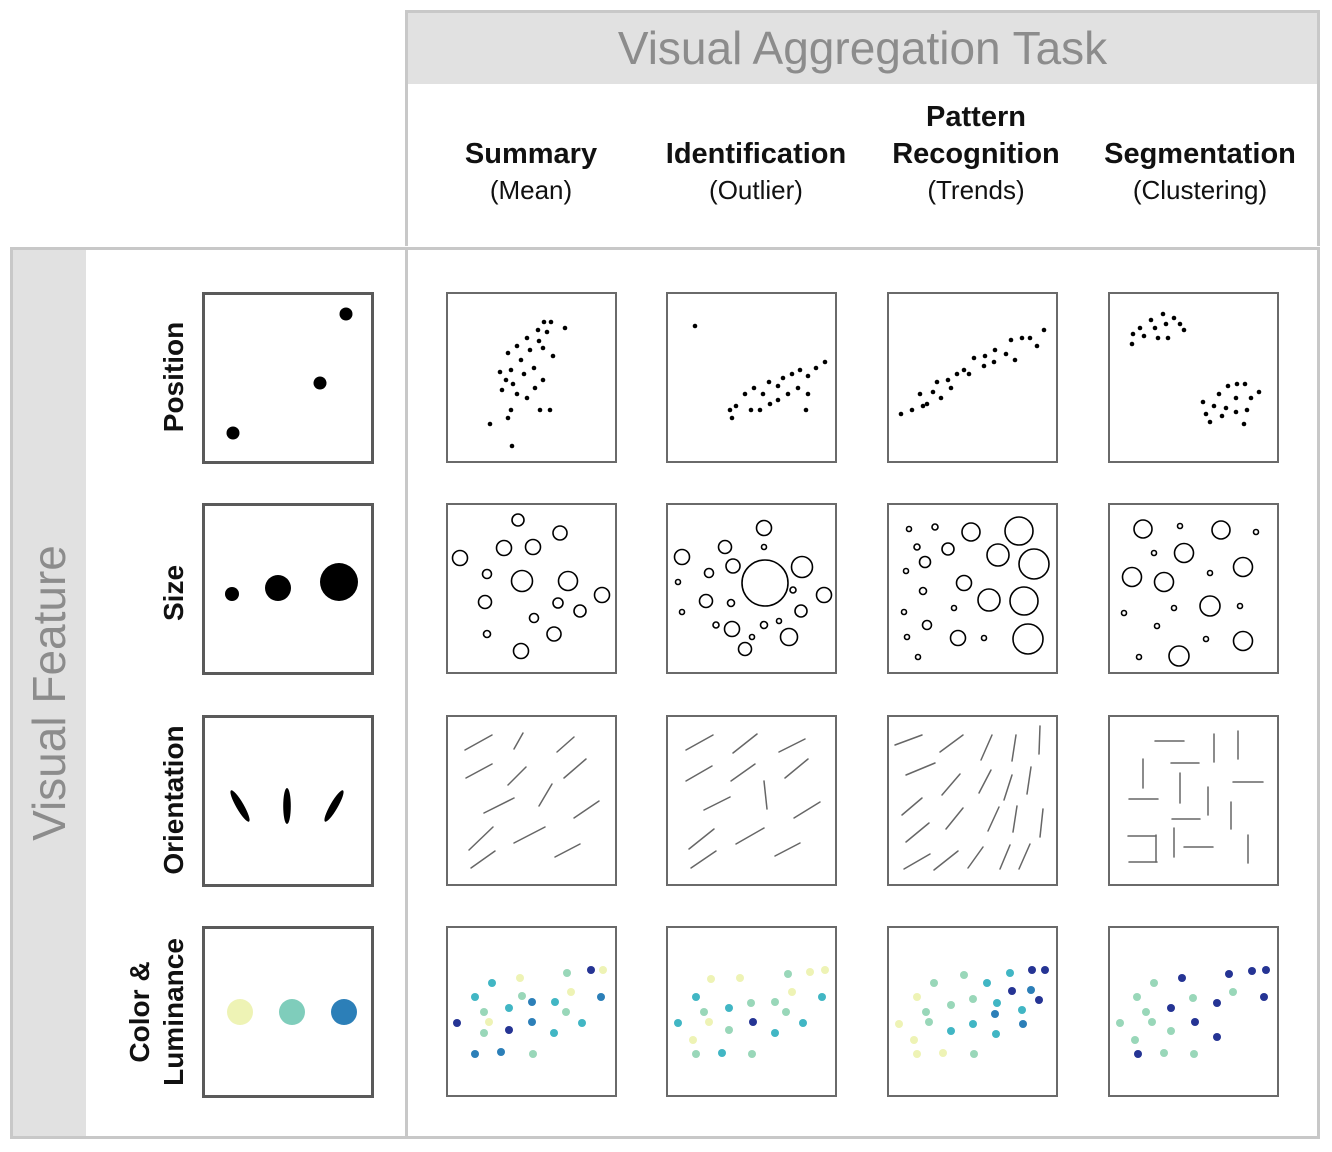  I want to click on cell-size-segmentation, so click(1193, 588).